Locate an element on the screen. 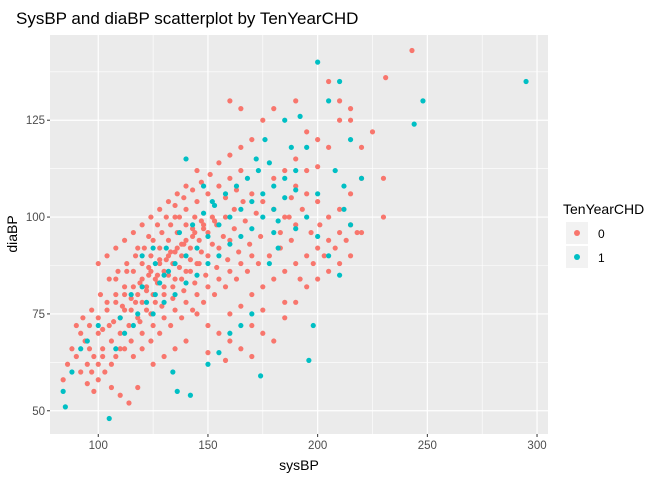 This screenshot has width=672, height=480. legend-title: TenYearCHD is located at coordinates (603, 209).